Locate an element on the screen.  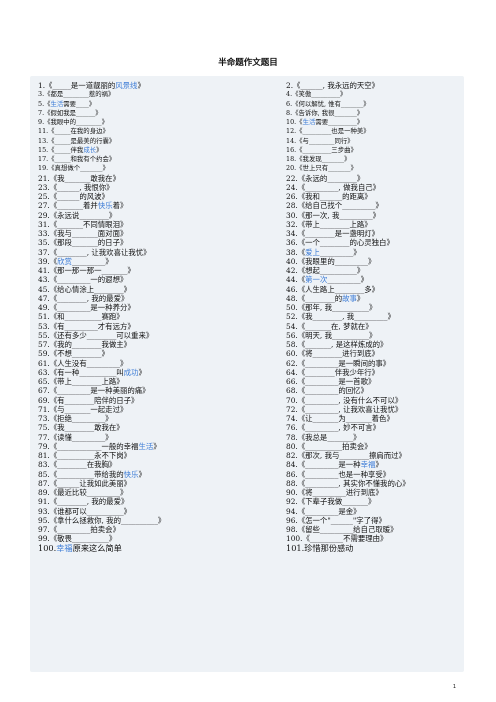
topic-item: 65.《带上________上路》 is located at coordinates (81, 381).